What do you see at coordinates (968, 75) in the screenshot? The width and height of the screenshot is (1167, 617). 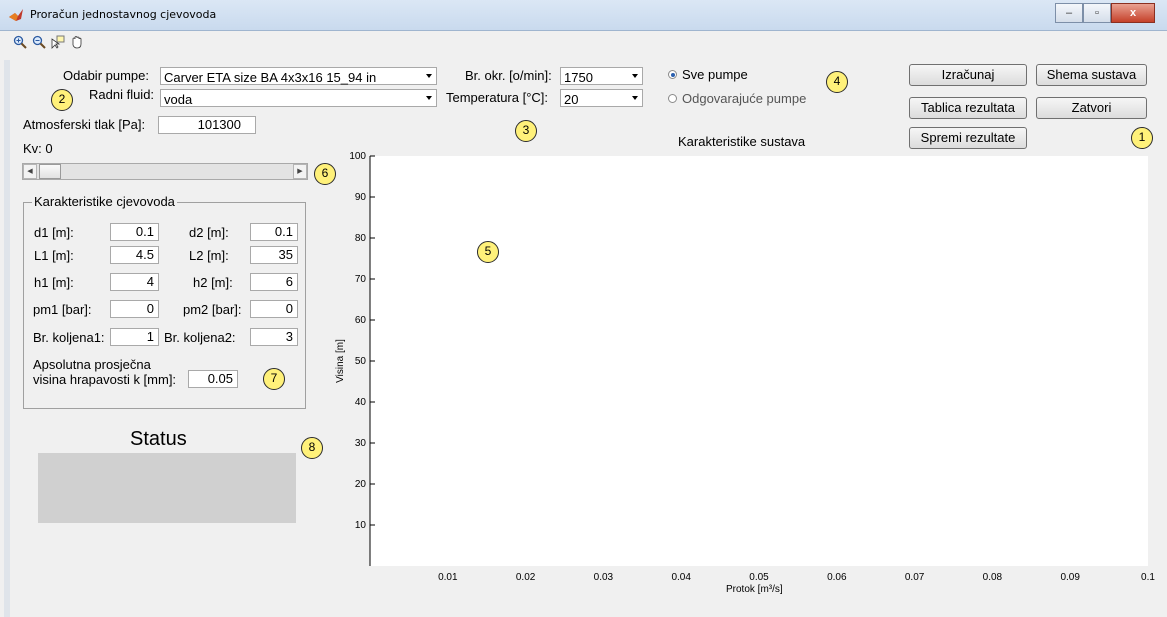 I see `calculate-button: Izračunaj` at bounding box center [968, 75].